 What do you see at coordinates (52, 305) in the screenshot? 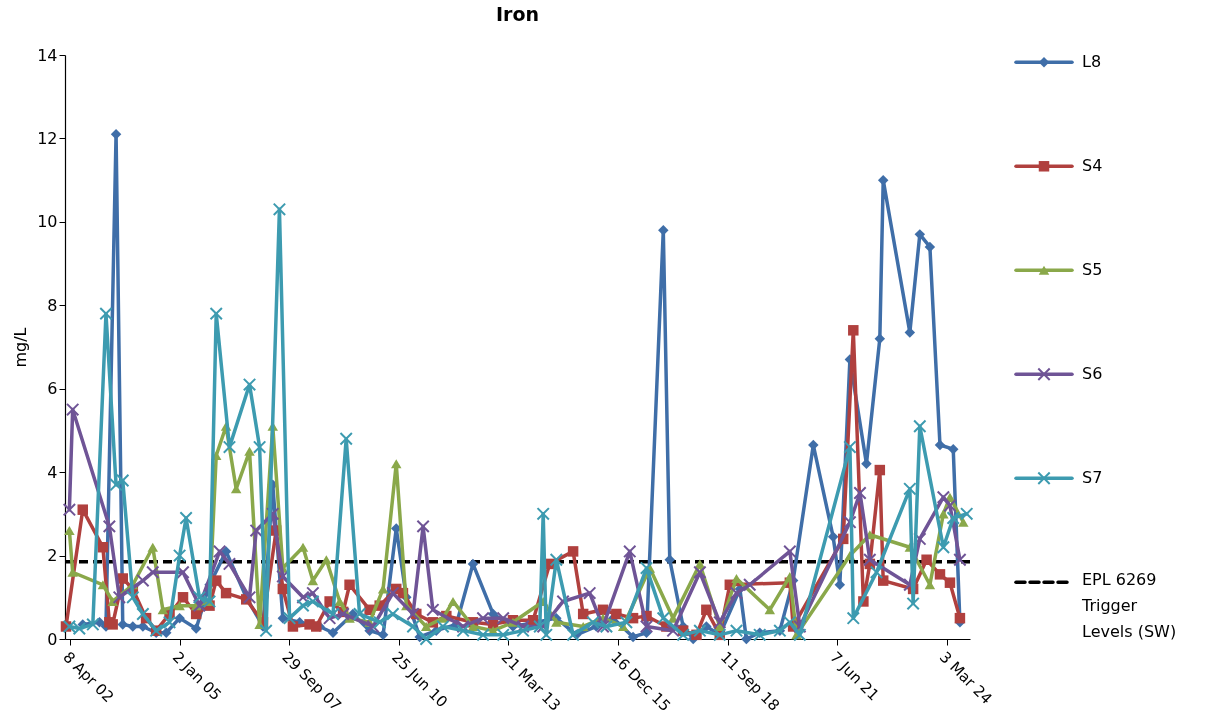
I see `y-tick-label: 8` at bounding box center [52, 305].